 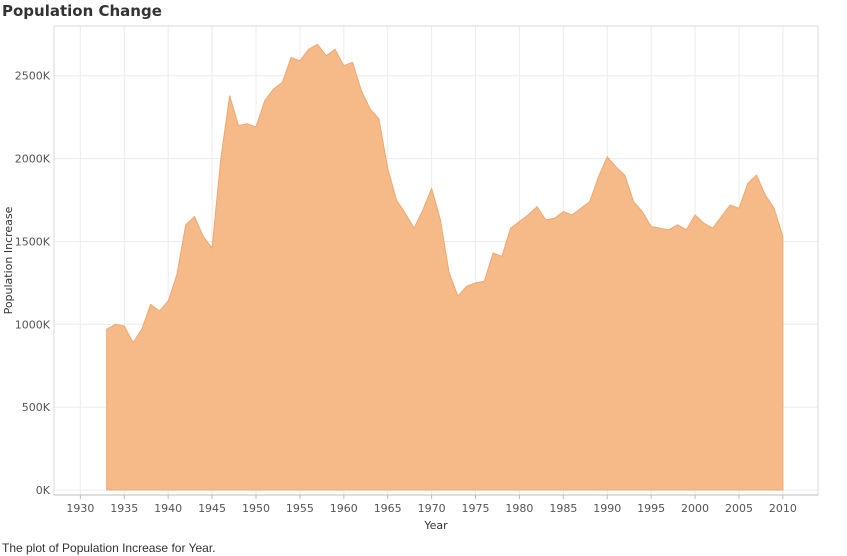 What do you see at coordinates (36, 407) in the screenshot?
I see `y-tick-label: 500K` at bounding box center [36, 407].